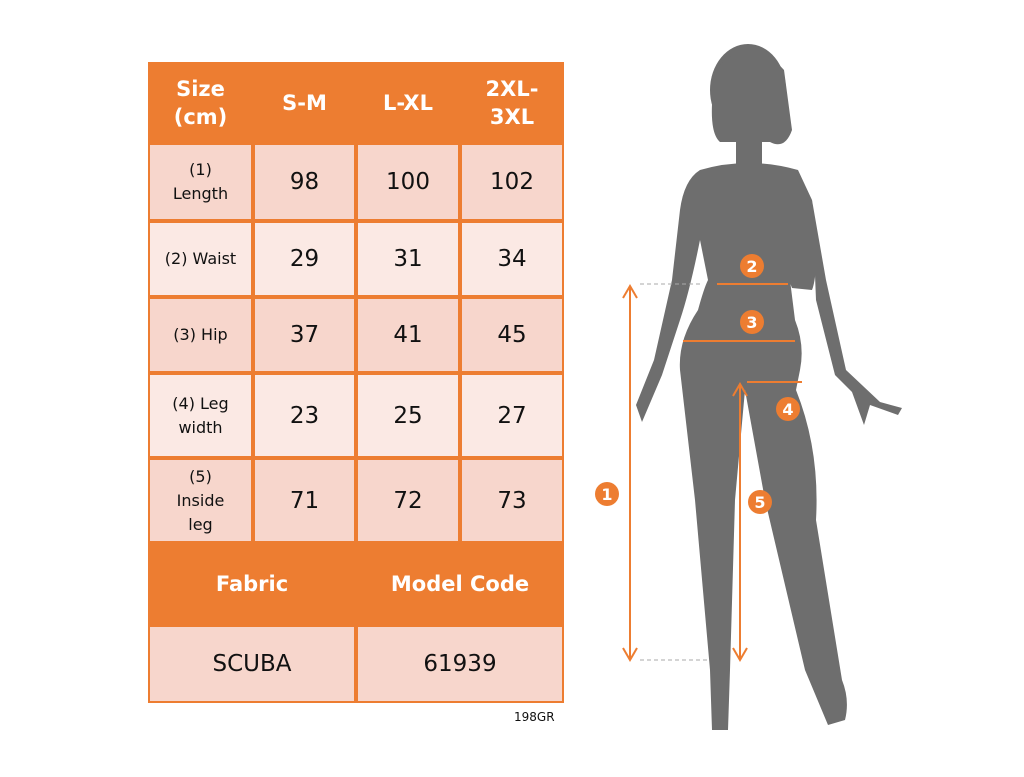  What do you see at coordinates (252, 584) in the screenshot?
I see `fabric-header: Fabric` at bounding box center [252, 584].